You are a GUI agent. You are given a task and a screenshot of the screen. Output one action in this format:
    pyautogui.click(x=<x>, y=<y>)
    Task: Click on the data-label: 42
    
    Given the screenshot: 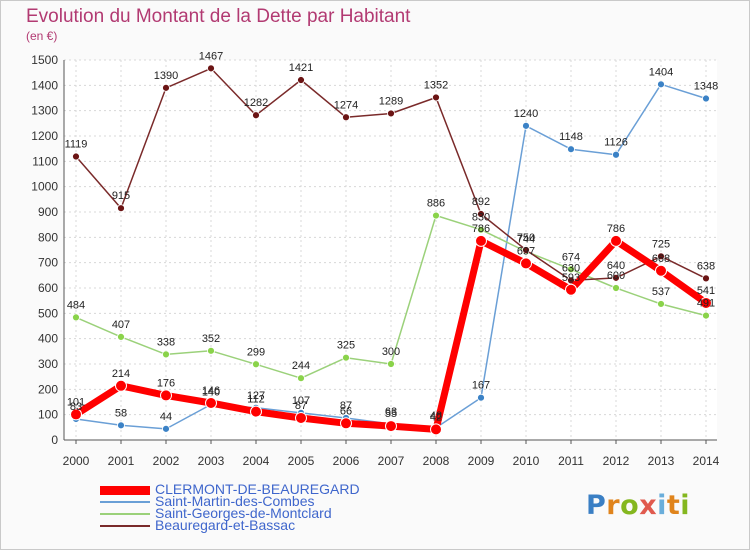 What is the action you would take?
    pyautogui.click(x=436, y=417)
    